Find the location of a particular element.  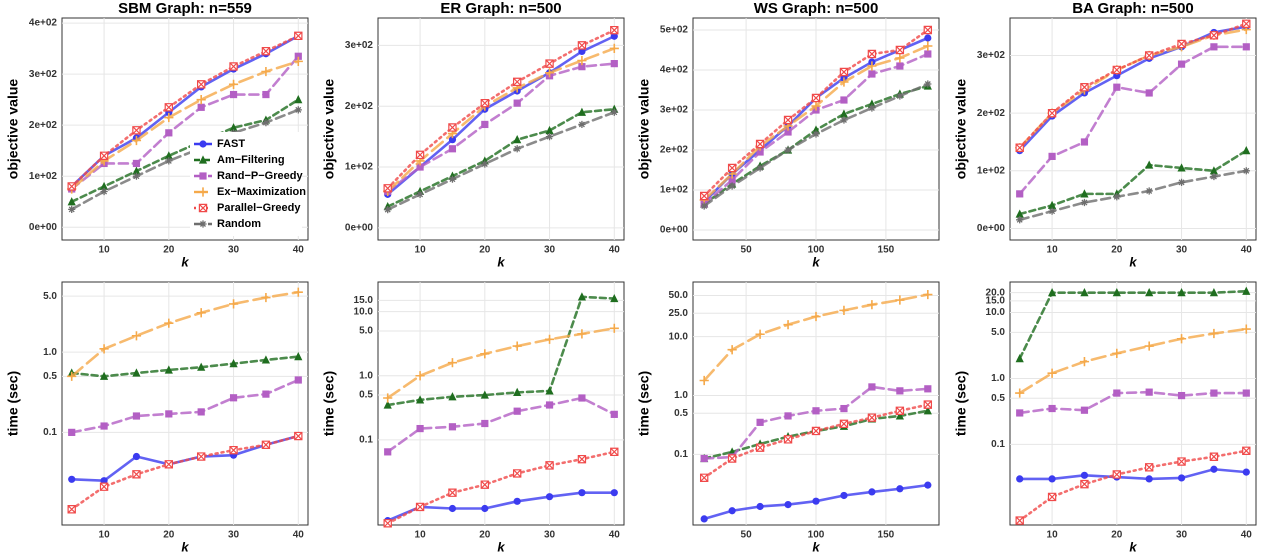

y-tick-label: 15.0 is located at coordinates (996, 301).